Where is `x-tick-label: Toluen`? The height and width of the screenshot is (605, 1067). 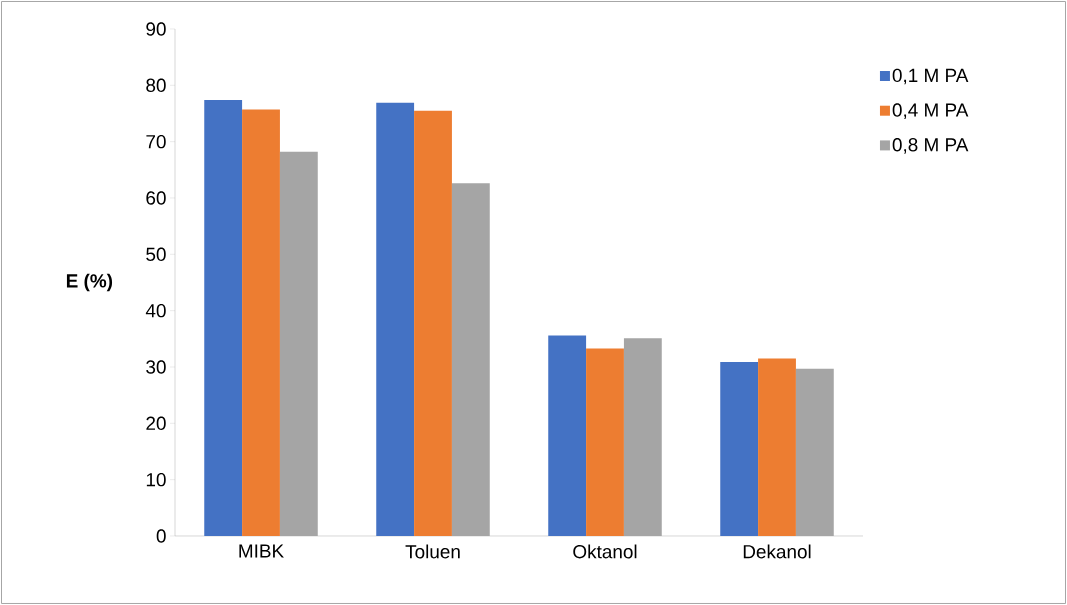
x-tick-label: Toluen is located at coordinates (432, 551).